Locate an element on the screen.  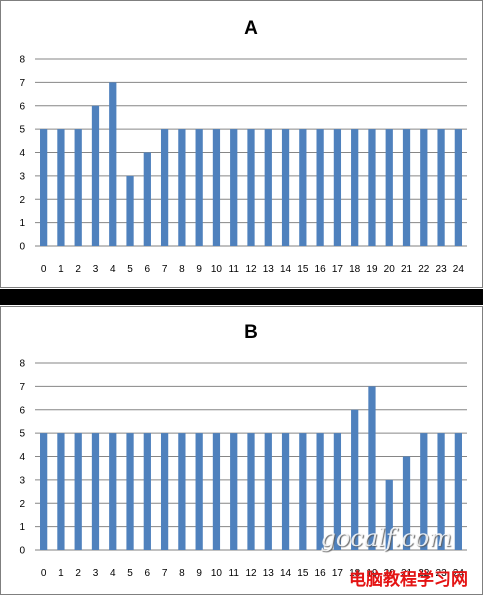
watermark-site: gocalf.com is located at coordinates (386, 538).